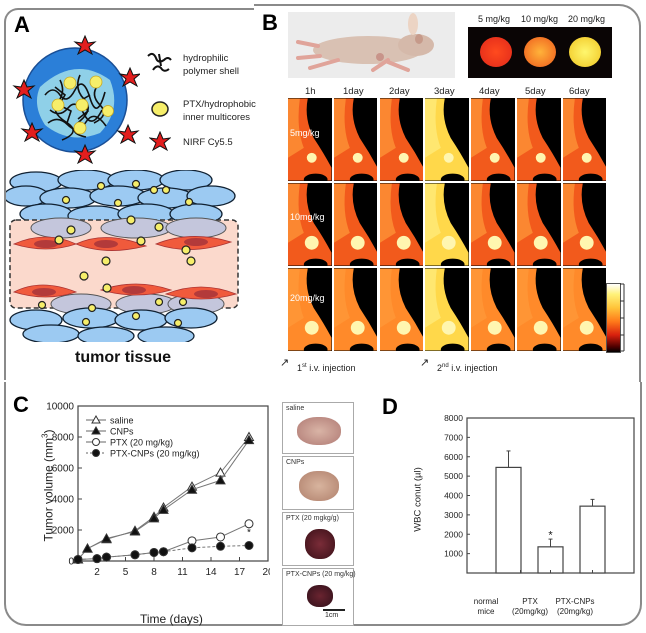 The image size is (646, 633). Describe the element at coordinates (208, 142) in the screenshot. I see `legend-dye-label: NIRF Cy5.5` at that location.